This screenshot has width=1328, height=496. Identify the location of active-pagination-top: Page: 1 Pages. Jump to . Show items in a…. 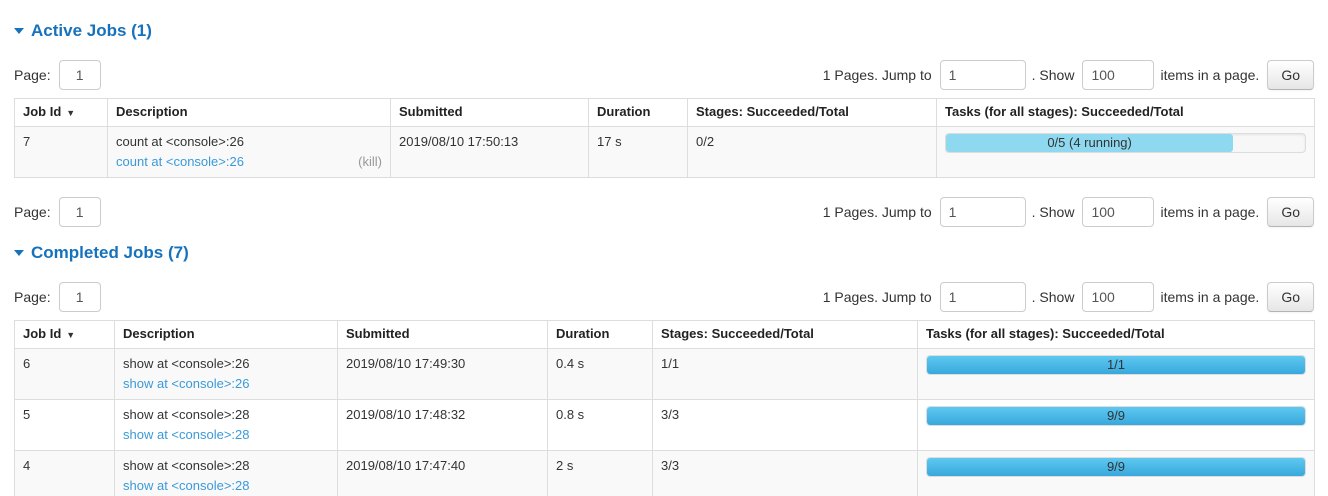
(664, 75).